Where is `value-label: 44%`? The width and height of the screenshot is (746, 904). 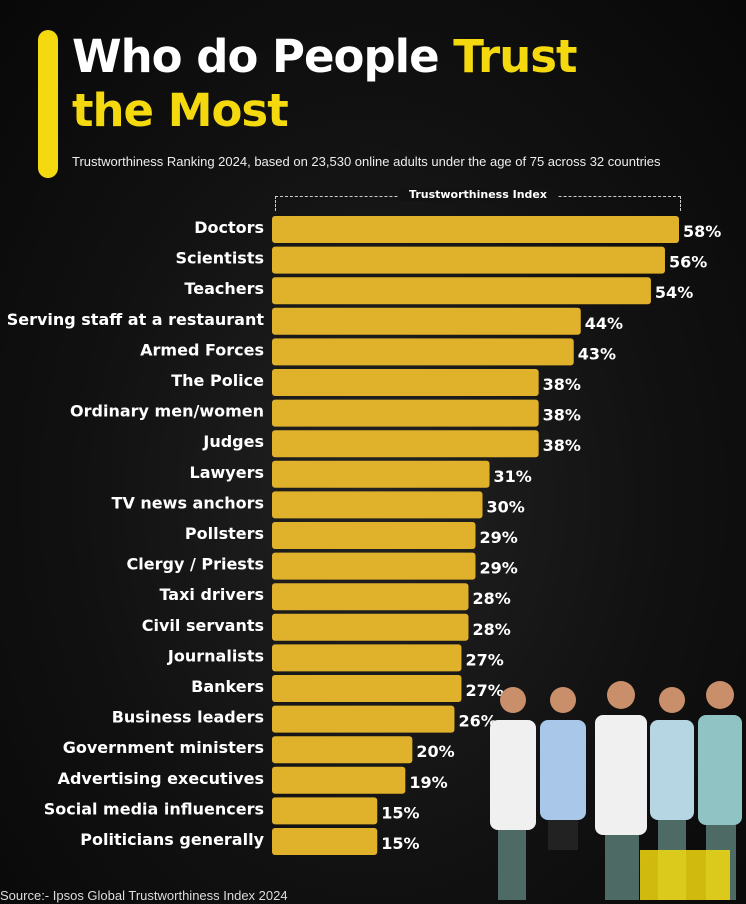 value-label: 44% is located at coordinates (604, 323).